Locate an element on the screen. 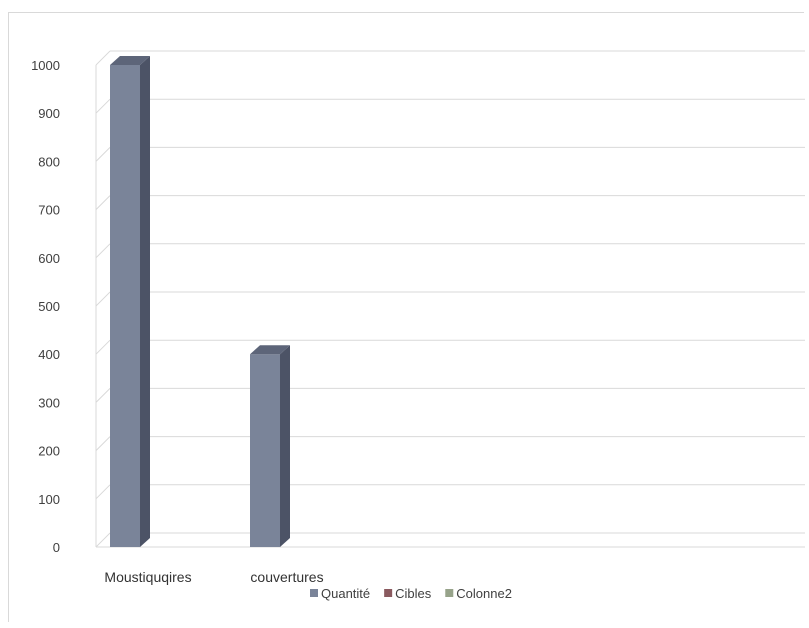  y-axis-ticks: 0 100 200 300 400 500 600 700 800 900 1000 is located at coordinates (45, 306).